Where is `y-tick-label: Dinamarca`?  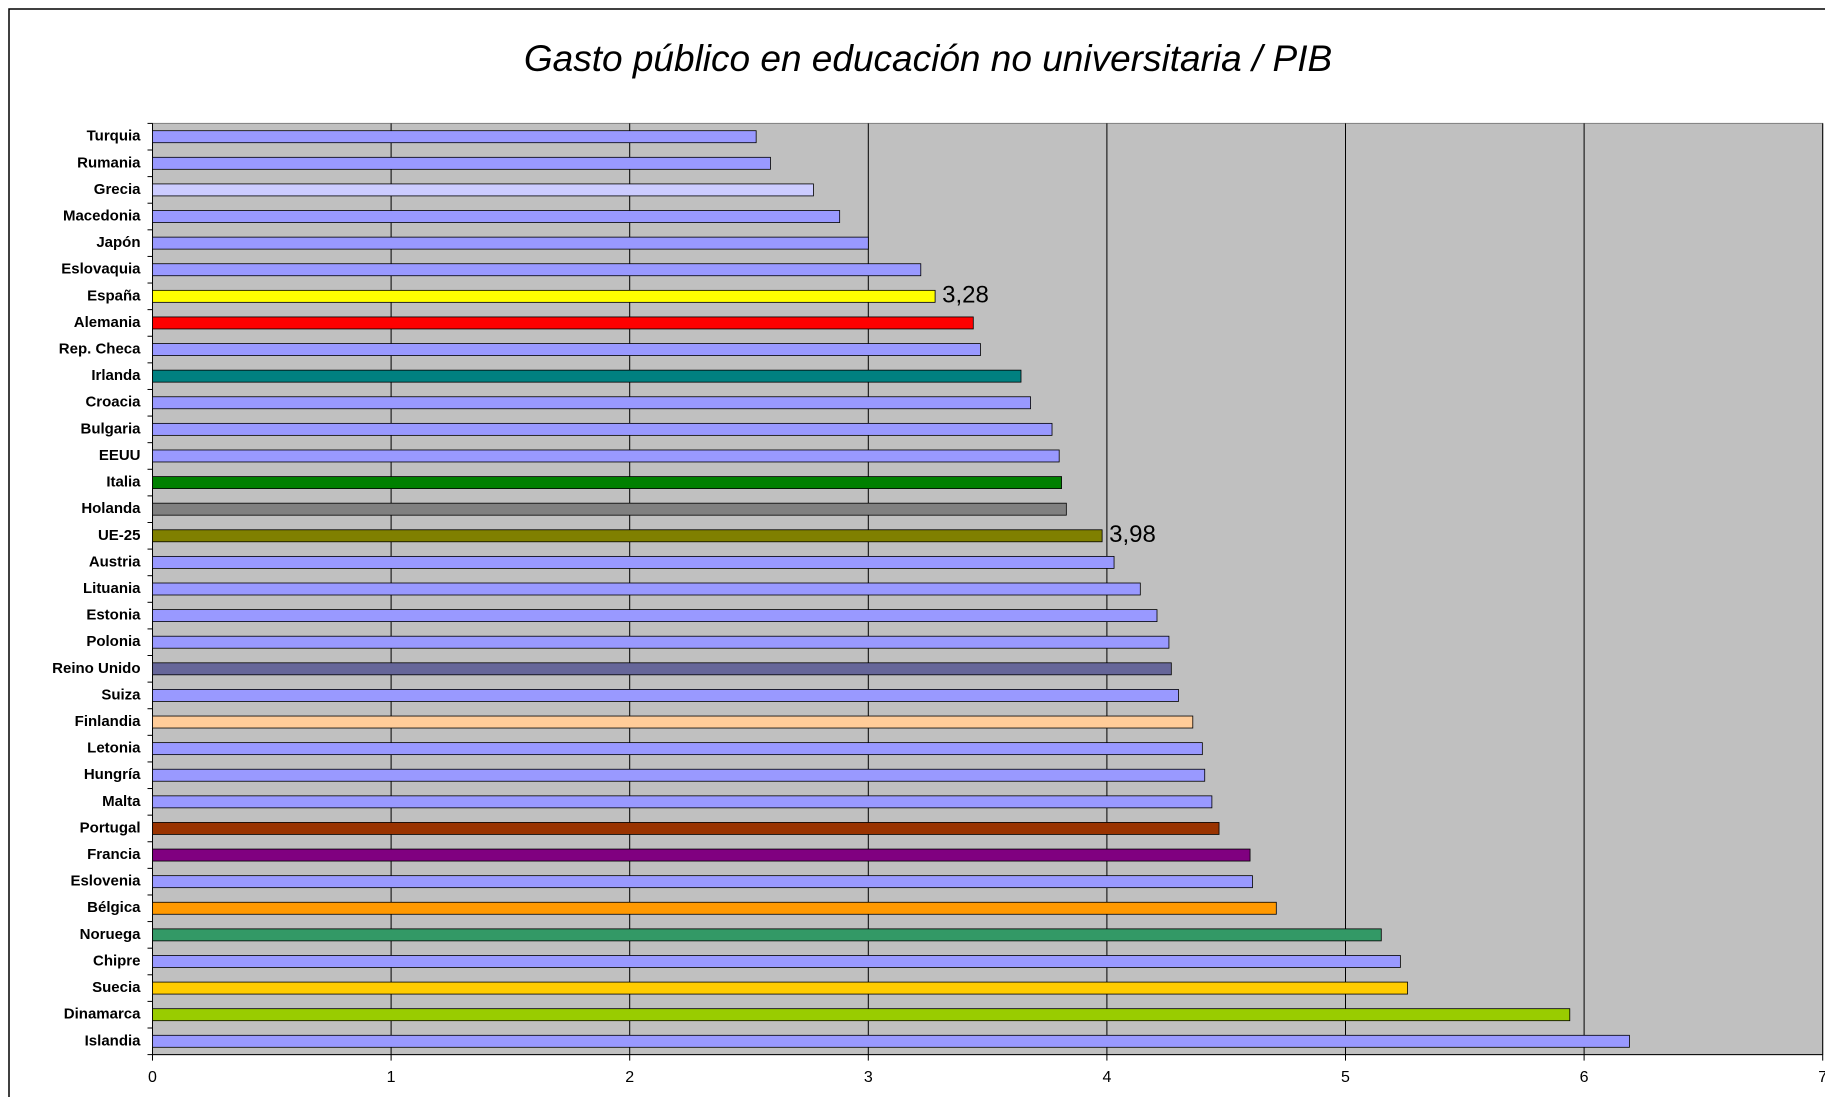 y-tick-label: Dinamarca is located at coordinates (102, 1014).